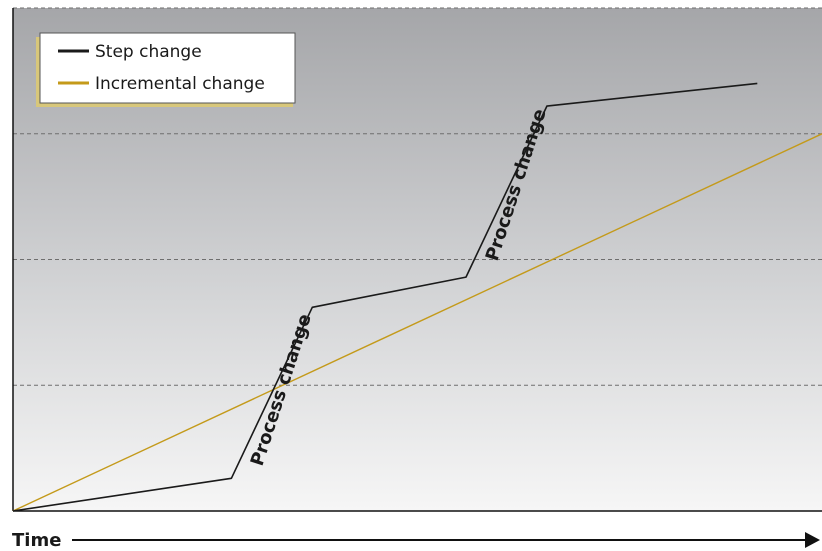  I want to click on legend-label-incremental-change: Incremental change, so click(180, 84).